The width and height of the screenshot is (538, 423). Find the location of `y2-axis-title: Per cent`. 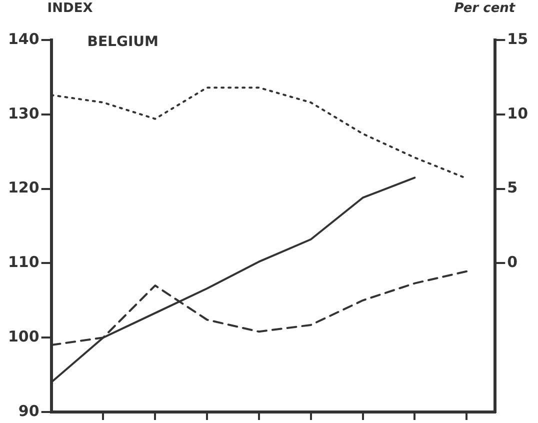

y2-axis-title: Per cent is located at coordinates (485, 8).